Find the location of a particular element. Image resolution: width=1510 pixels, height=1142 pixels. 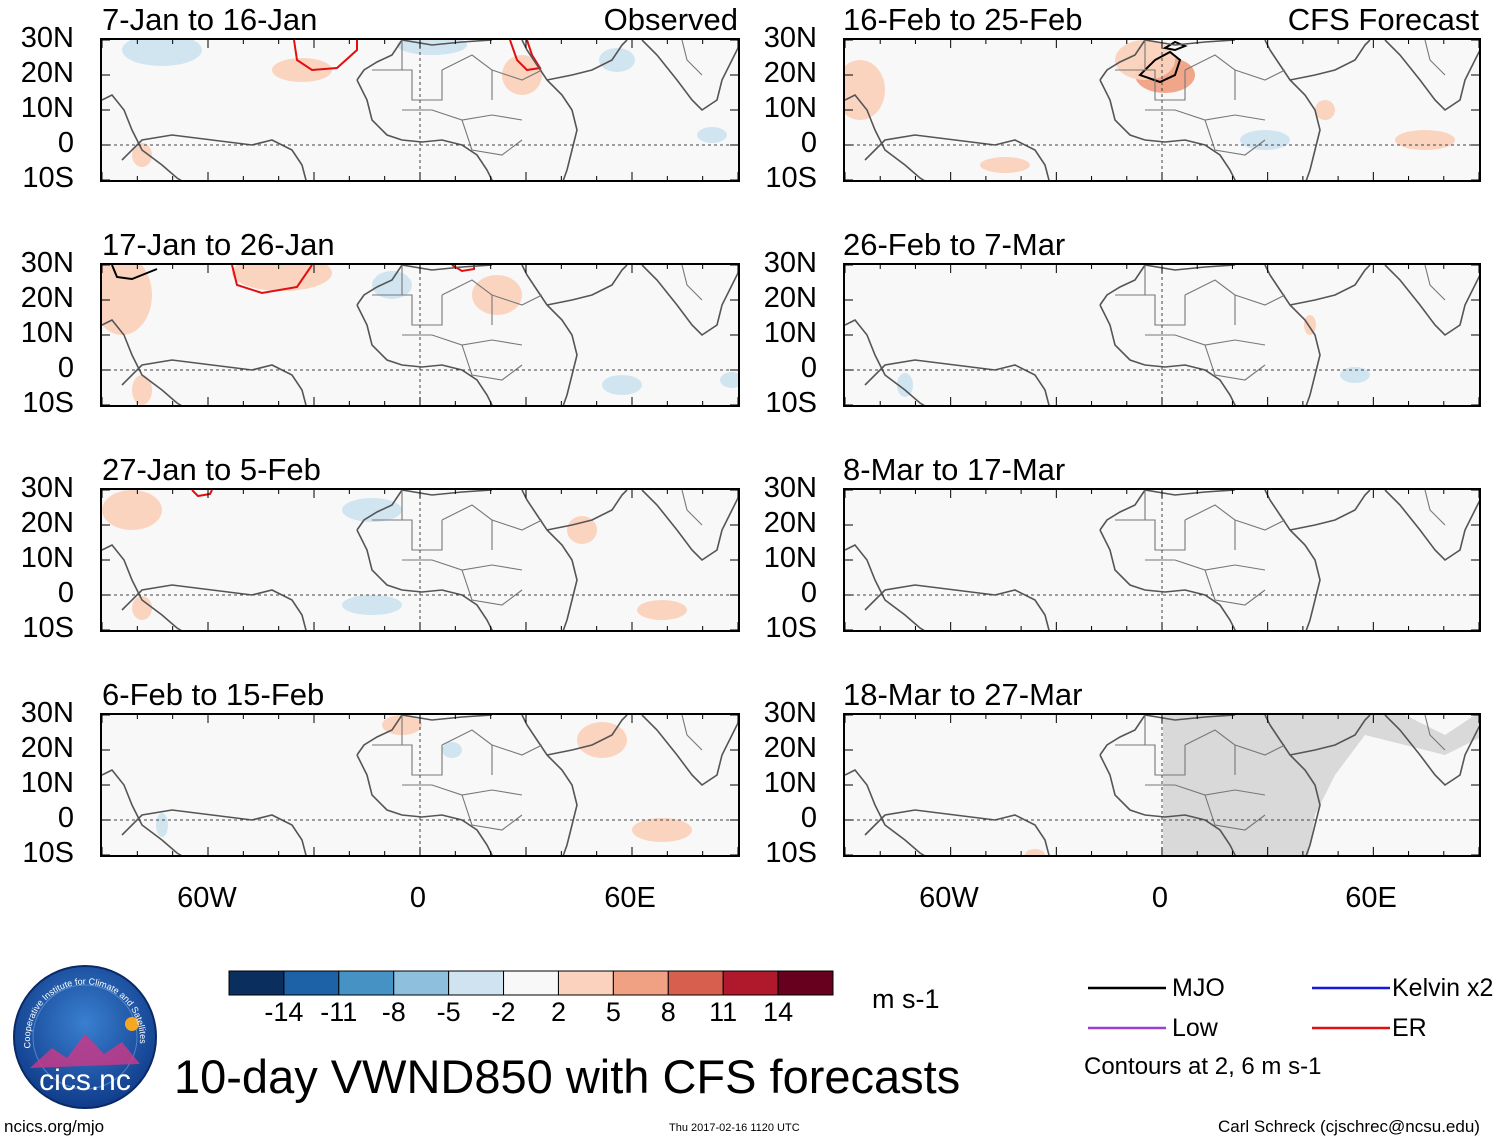

y-label-right-r1-1: 20N is located at coordinates (790, 298).